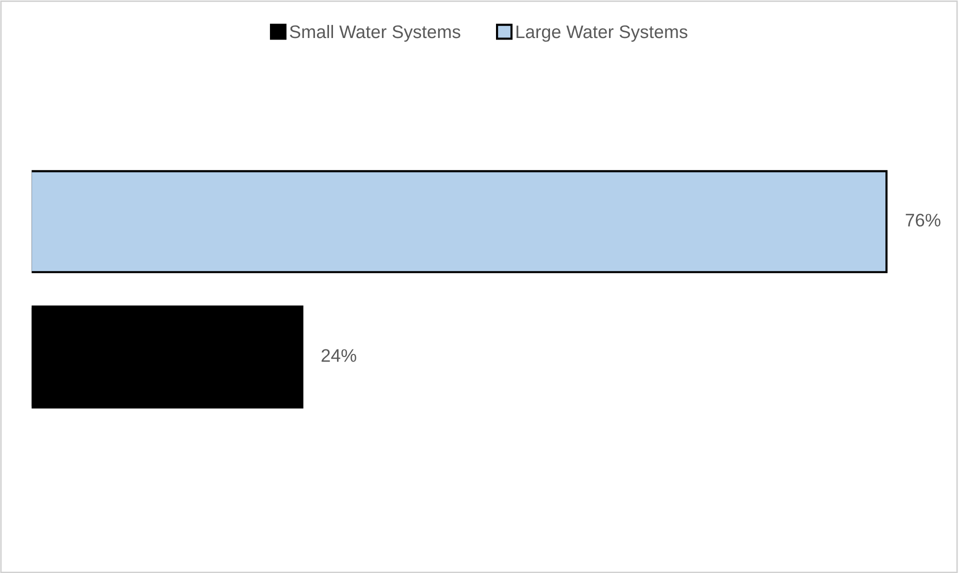  What do you see at coordinates (339, 355) in the screenshot?
I see `data-label: 24%` at bounding box center [339, 355].